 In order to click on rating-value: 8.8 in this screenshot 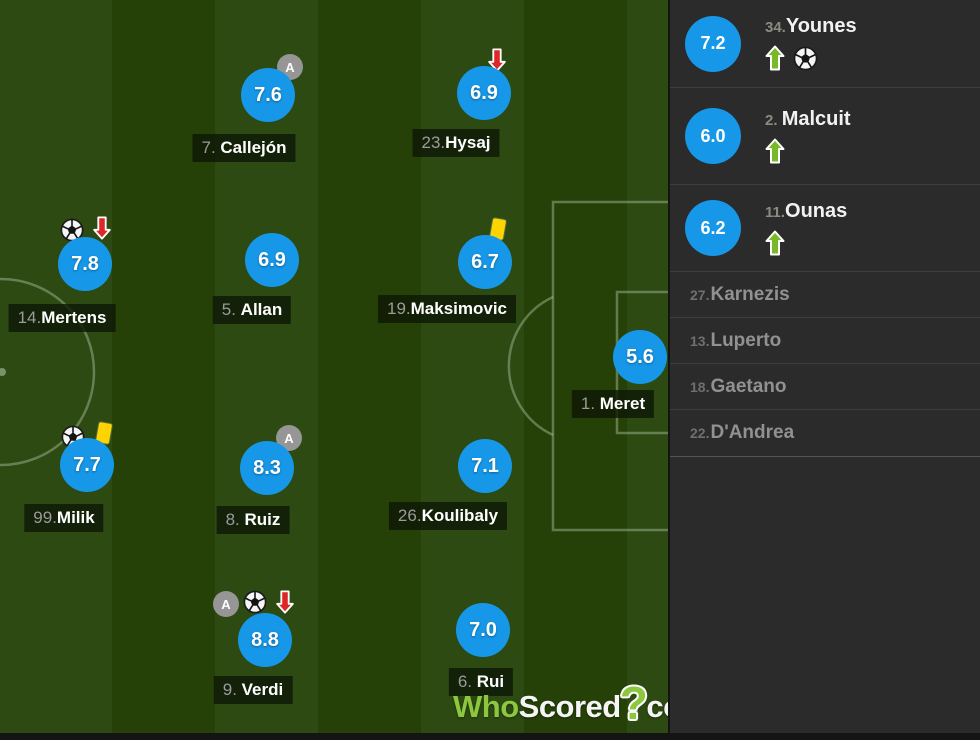, I will do `click(265, 639)`.